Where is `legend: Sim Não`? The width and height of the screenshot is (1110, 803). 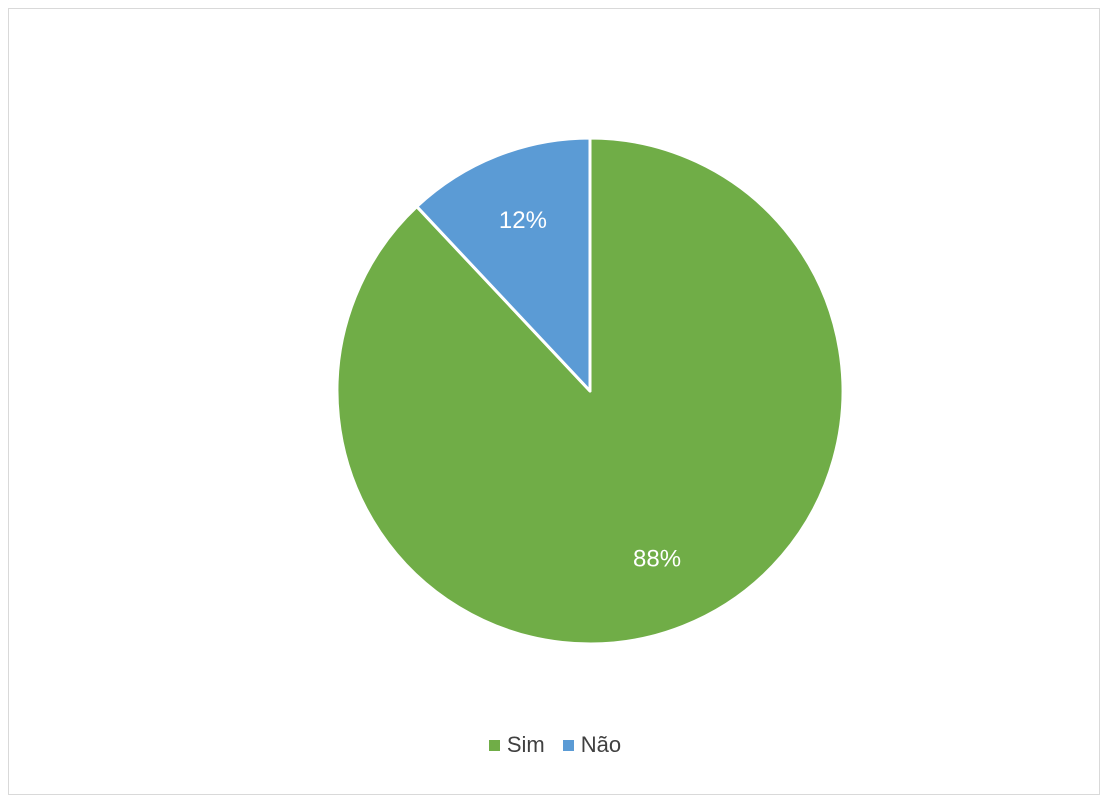 legend: Sim Não is located at coordinates (555, 745).